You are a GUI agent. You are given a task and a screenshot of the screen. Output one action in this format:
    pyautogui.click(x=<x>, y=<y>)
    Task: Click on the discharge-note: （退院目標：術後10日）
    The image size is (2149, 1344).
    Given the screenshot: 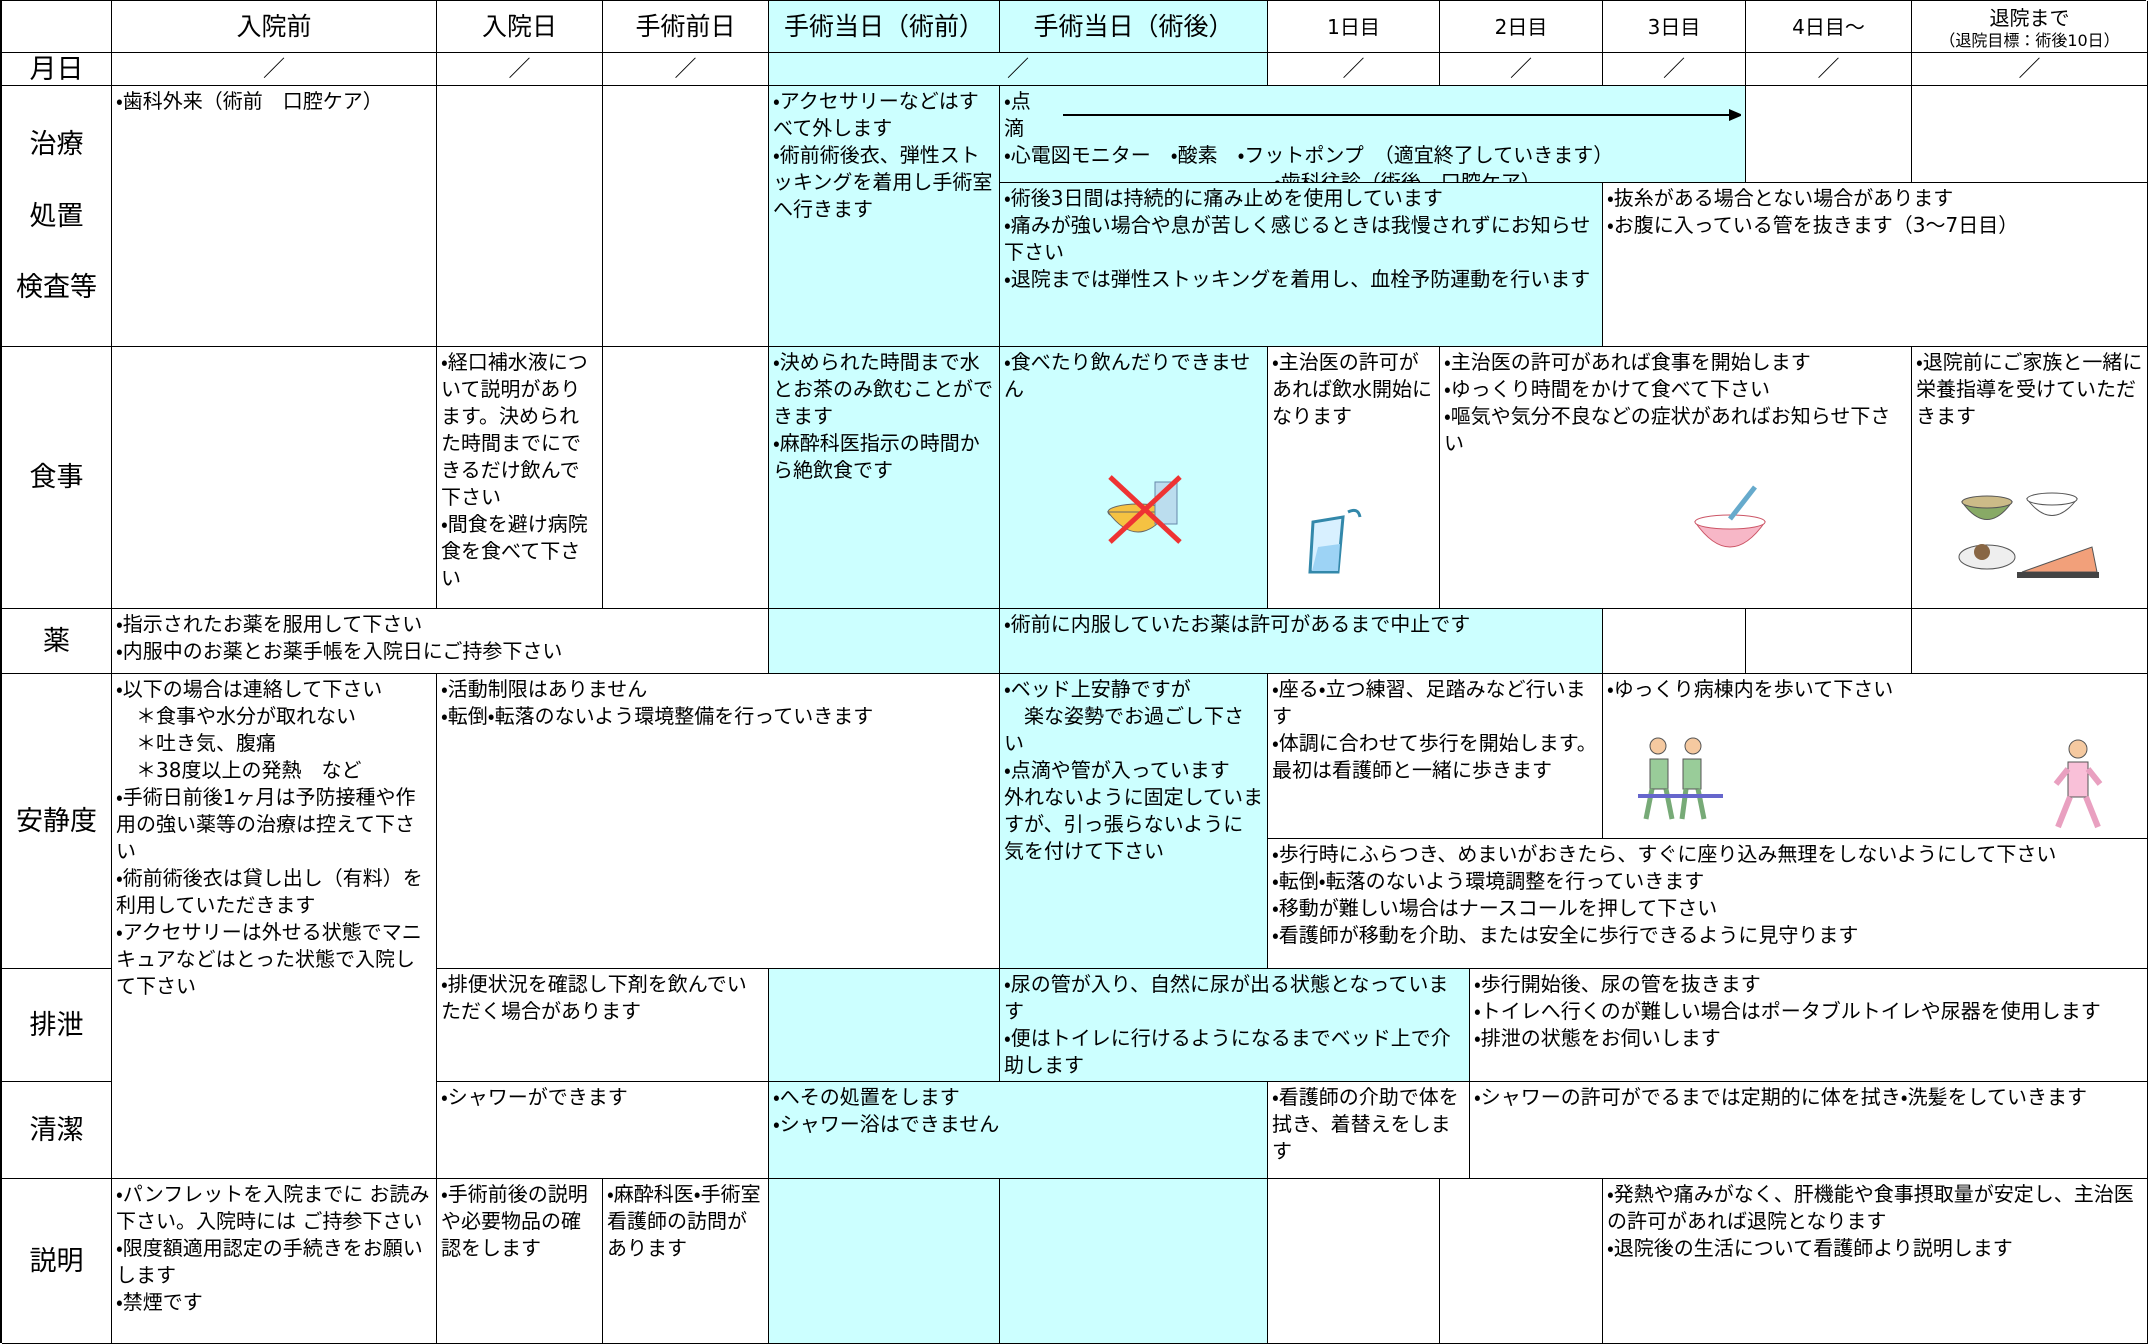 What is the action you would take?
    pyautogui.click(x=2029, y=40)
    